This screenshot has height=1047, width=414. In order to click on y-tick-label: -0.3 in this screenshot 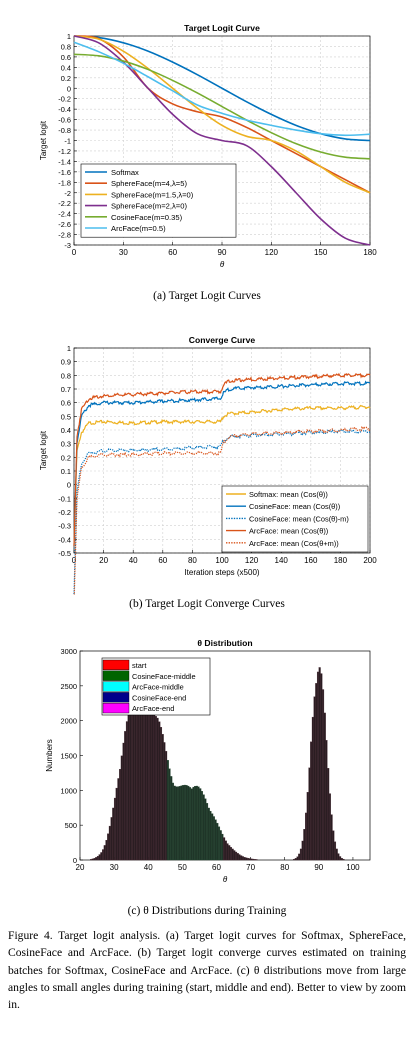, I will do `click(64, 526)`.